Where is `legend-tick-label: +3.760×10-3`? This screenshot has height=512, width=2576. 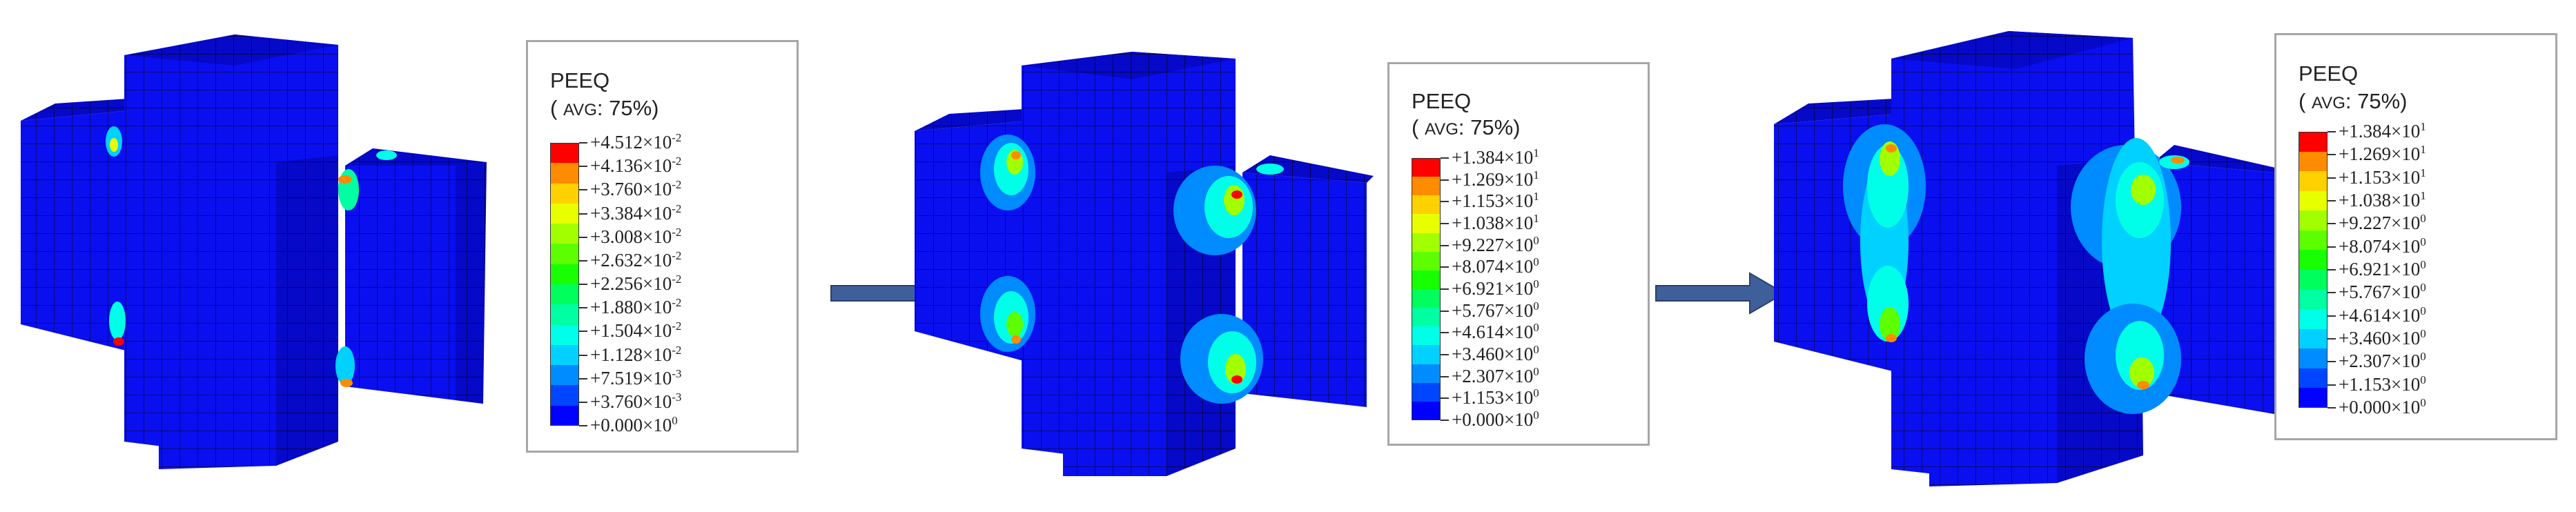 legend-tick-label: +3.760×10-3 is located at coordinates (636, 401).